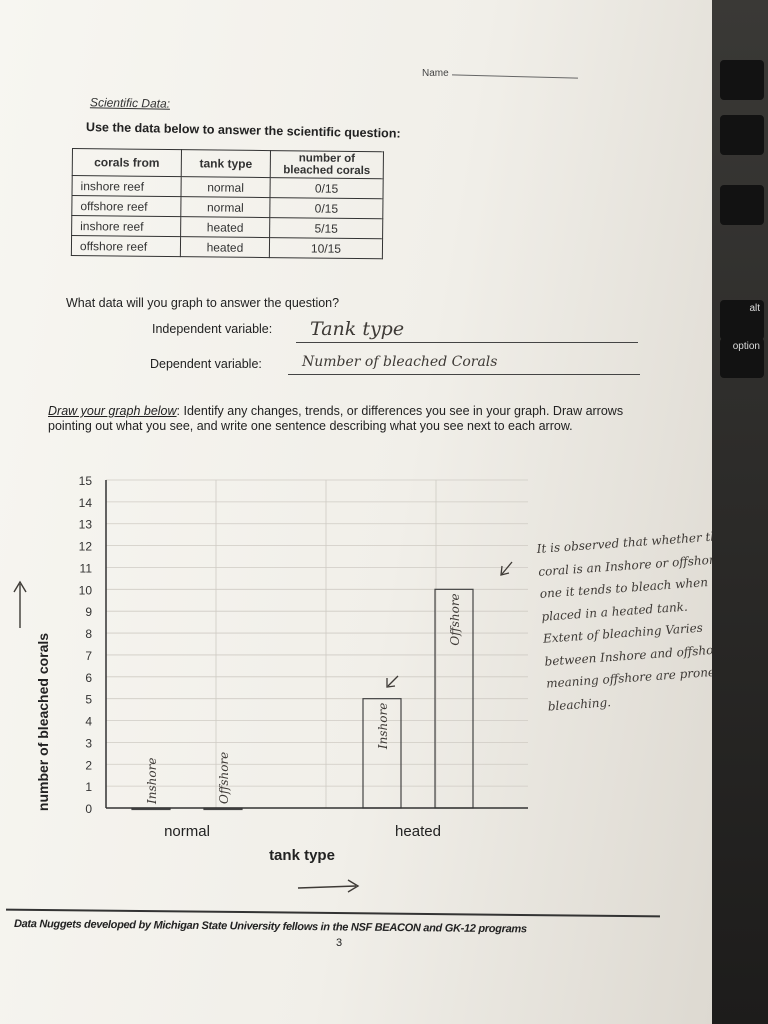 This screenshot has width=768, height=1024. What do you see at coordinates (88, 656) in the screenshot?
I see `y-tick-label: 7` at bounding box center [88, 656].